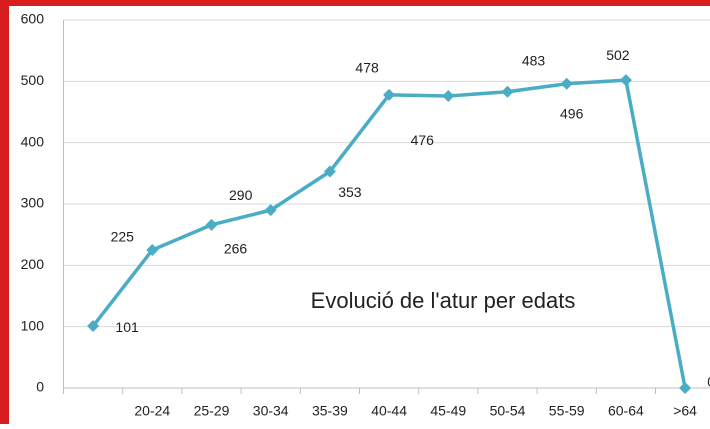 This screenshot has height=429, width=710. I want to click on x-tick-label: 45-49, so click(448, 411).